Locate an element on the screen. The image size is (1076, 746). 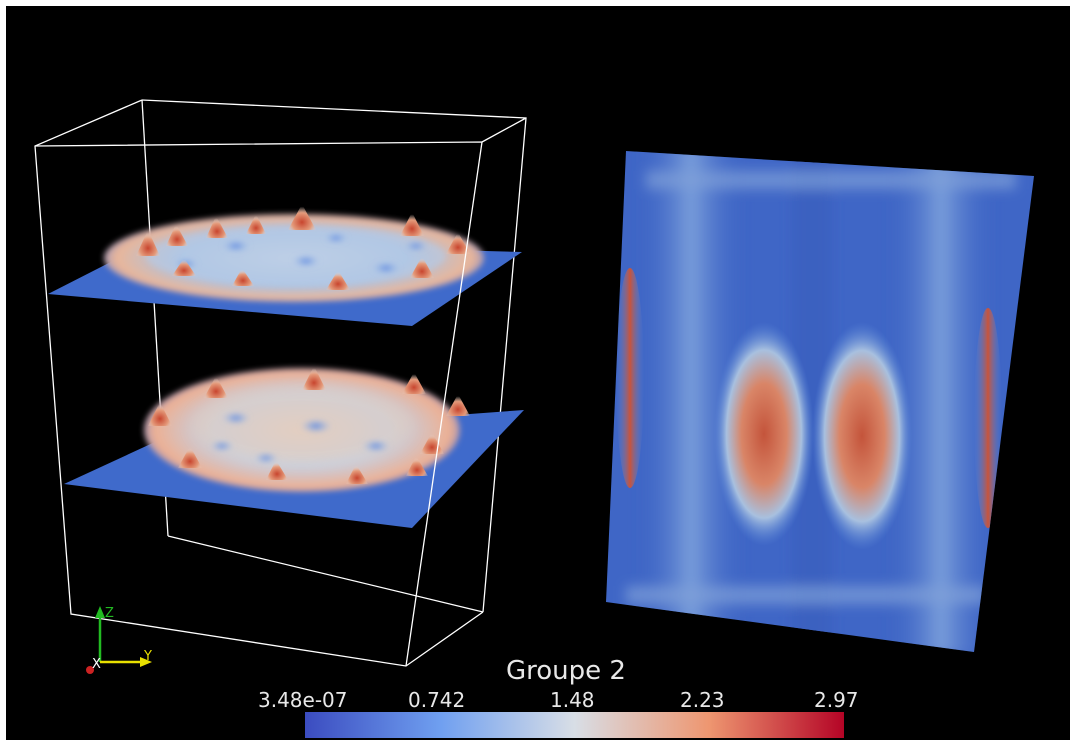
lower-slice is located at coordinates (294, 447).